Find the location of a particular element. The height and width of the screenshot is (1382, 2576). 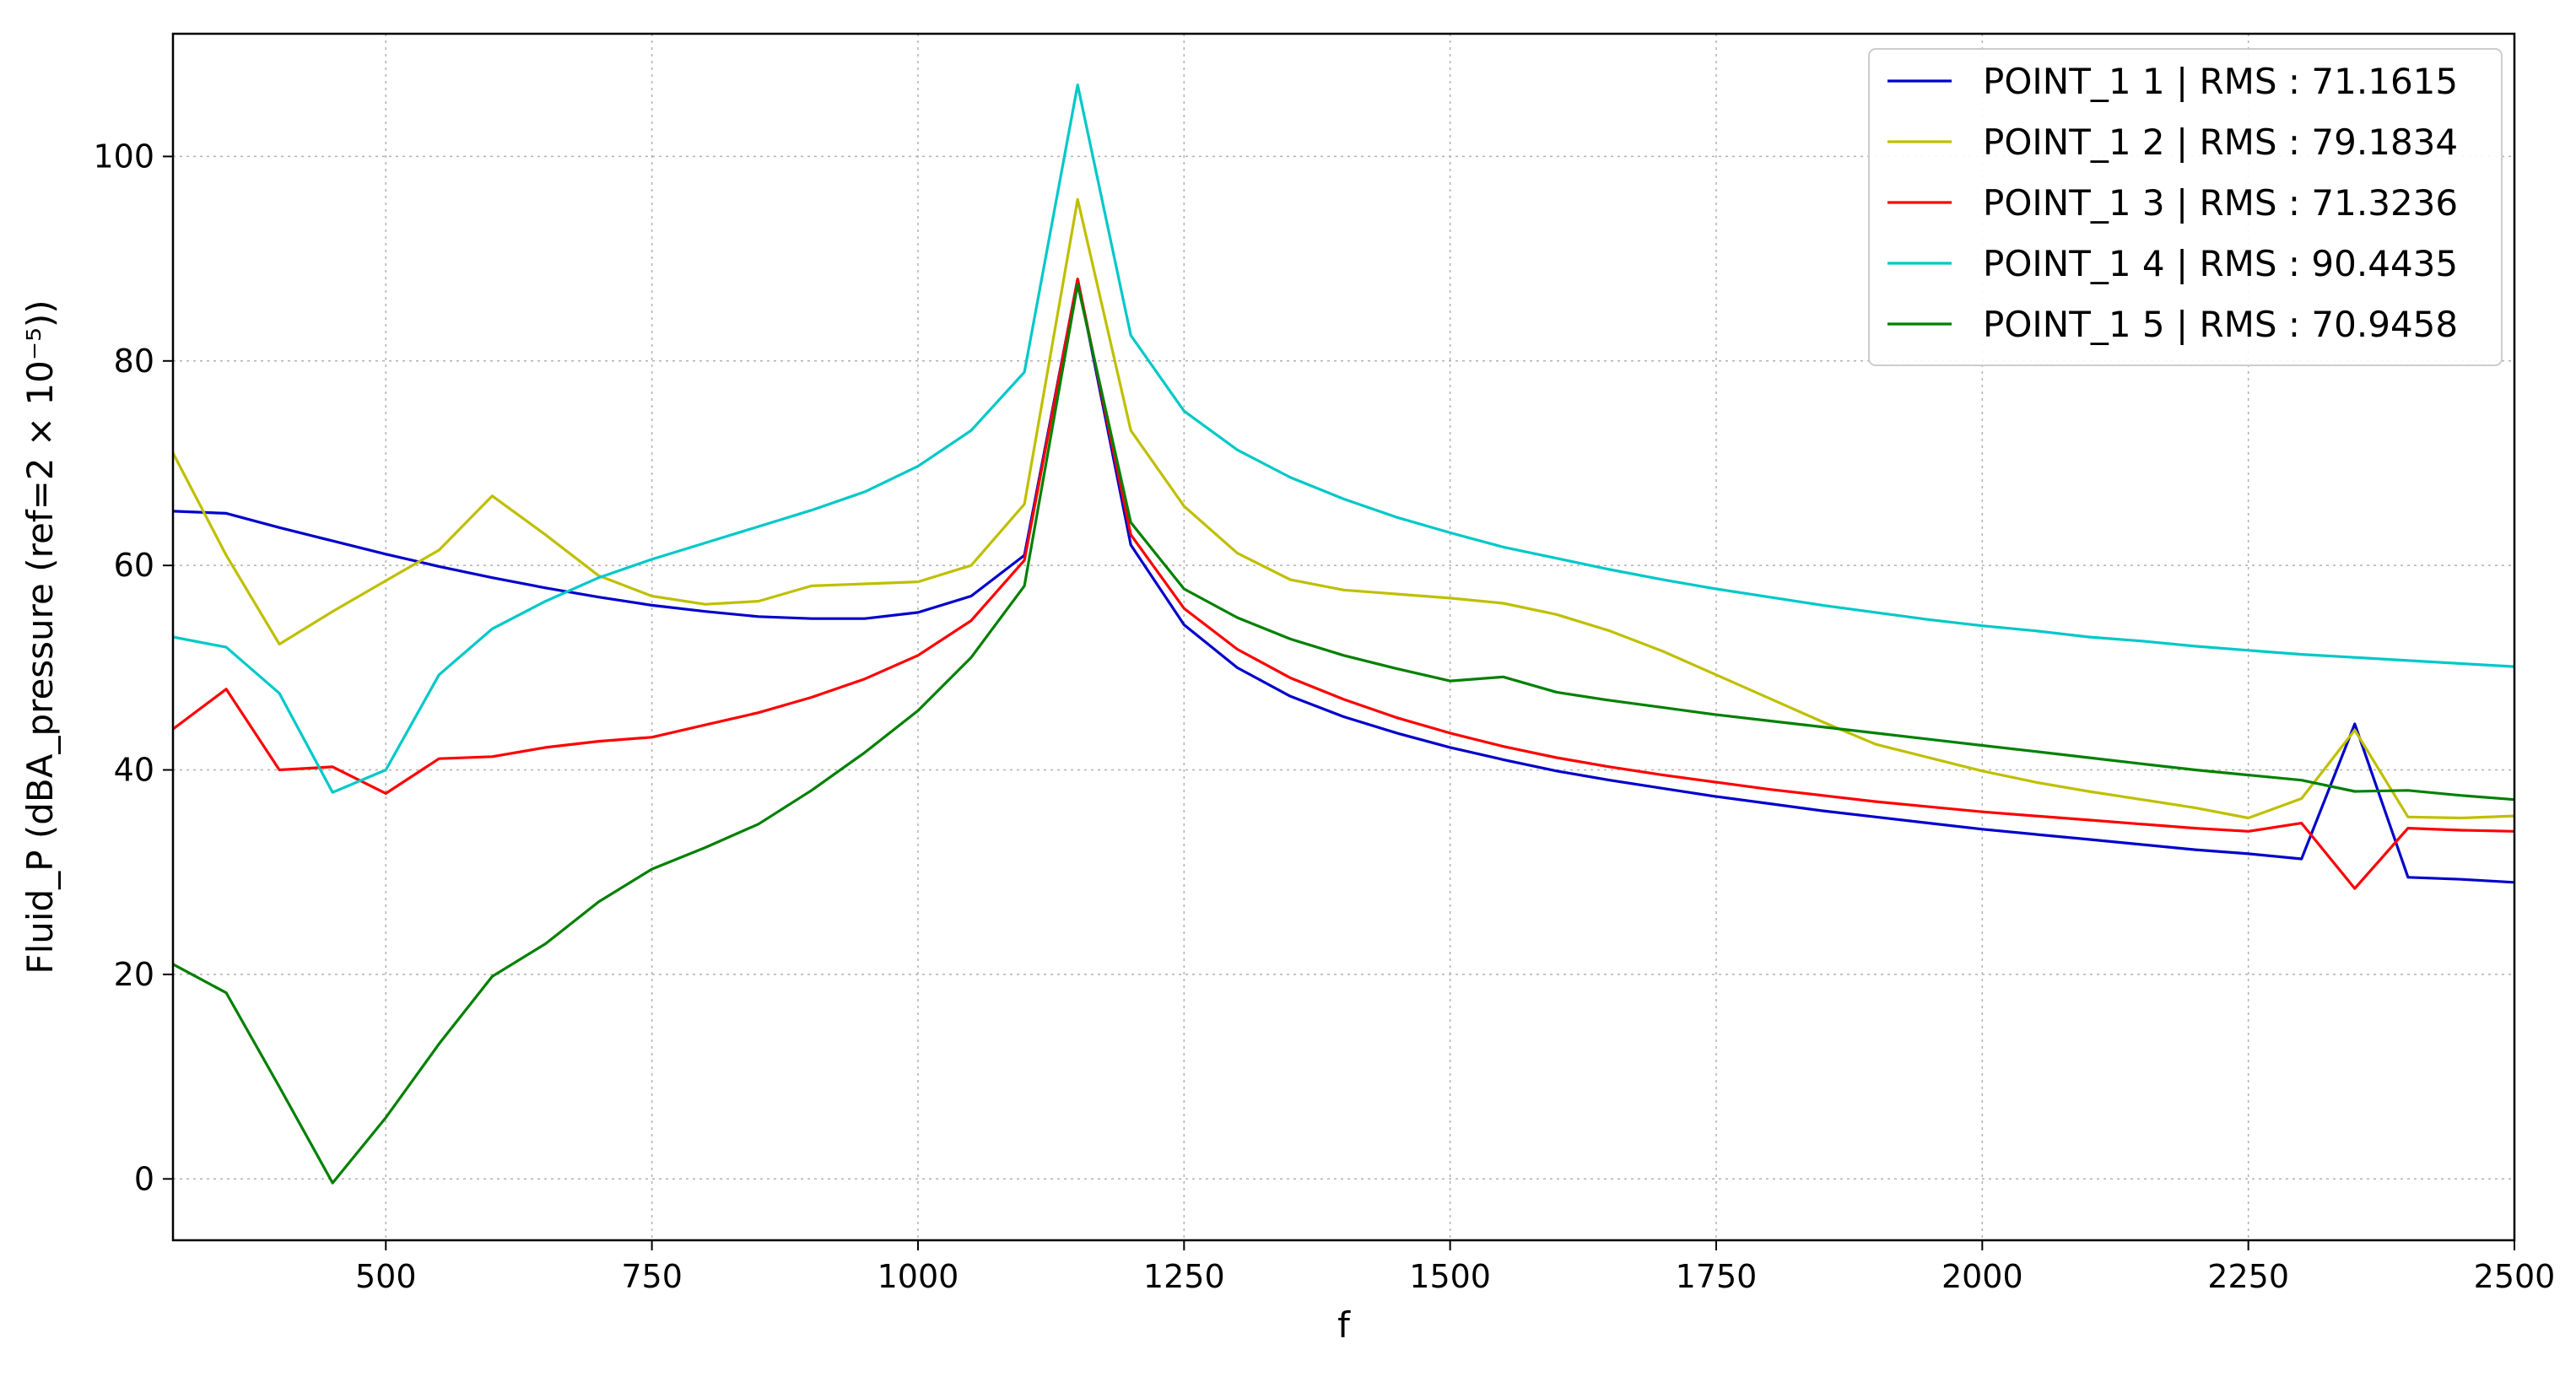

legend-label: POINT_1 1 | RMS : 71.1615 is located at coordinates (2220, 81).